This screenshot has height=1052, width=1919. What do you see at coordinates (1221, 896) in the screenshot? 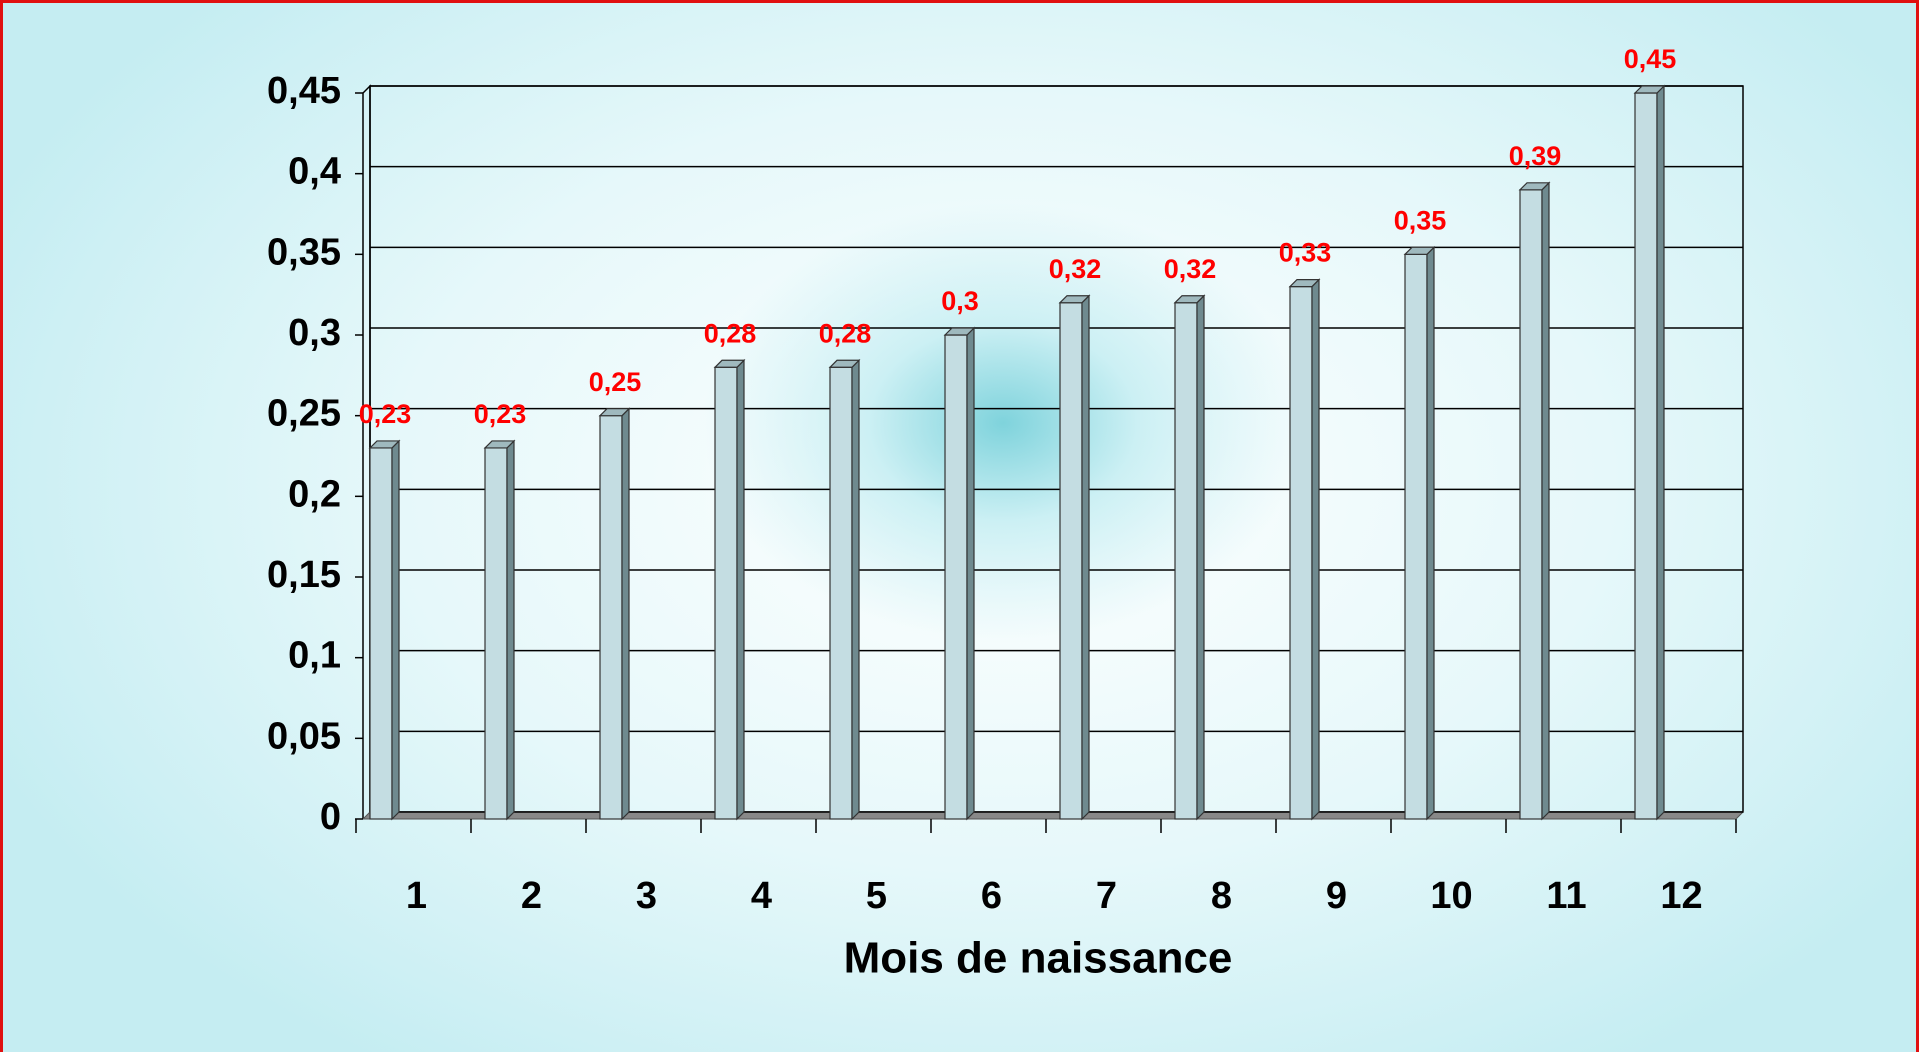
I see `x-tick-label: 8` at bounding box center [1221, 896].